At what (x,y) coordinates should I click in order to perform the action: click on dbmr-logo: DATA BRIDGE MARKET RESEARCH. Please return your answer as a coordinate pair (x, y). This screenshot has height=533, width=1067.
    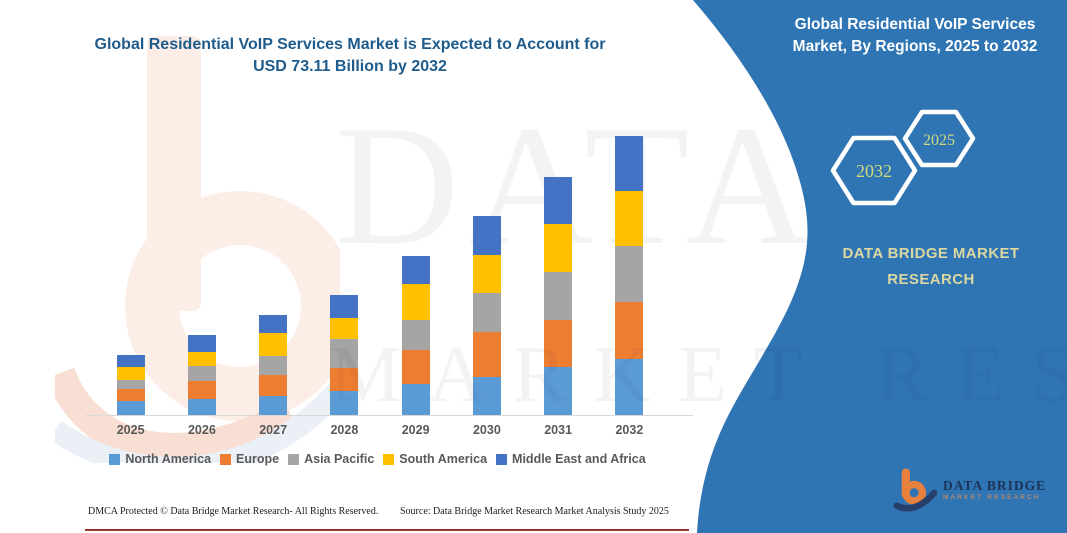
    Looking at the image, I should click on (969, 490).